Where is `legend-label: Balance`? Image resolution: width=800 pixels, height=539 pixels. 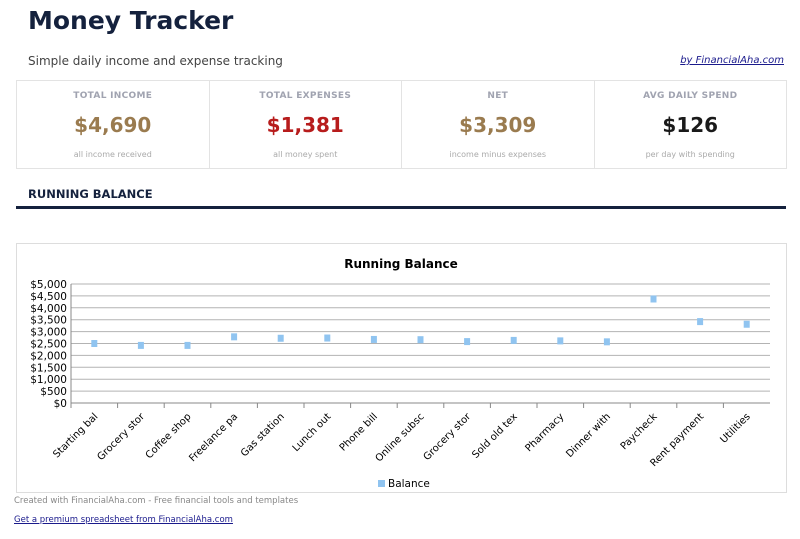 legend-label: Balance is located at coordinates (409, 484).